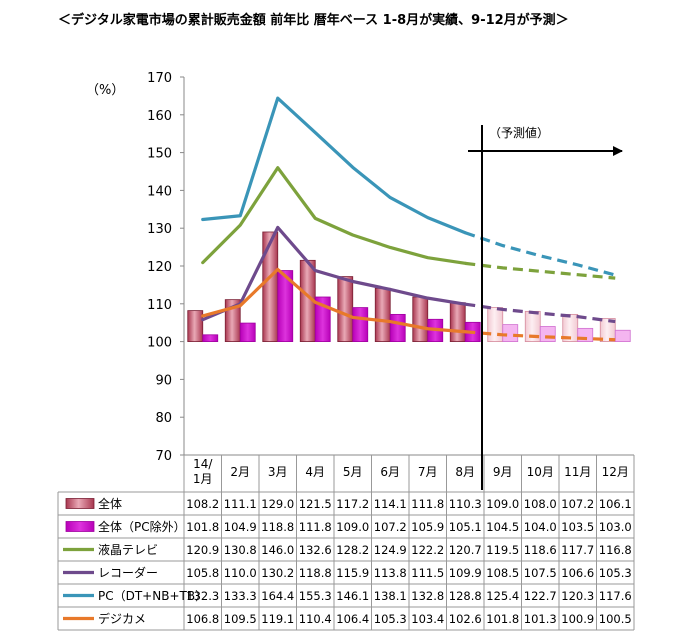 The width and height of the screenshot is (687, 636). Describe the element at coordinates (427, 619) in the screenshot. I see `table-cell: 103.4` at that location.